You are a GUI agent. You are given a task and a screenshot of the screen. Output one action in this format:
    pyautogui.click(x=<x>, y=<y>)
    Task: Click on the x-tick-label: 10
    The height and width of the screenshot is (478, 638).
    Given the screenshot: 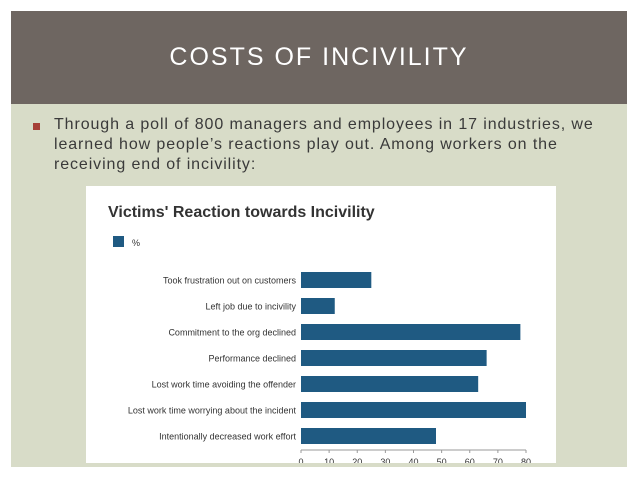 What is the action you would take?
    pyautogui.click(x=329, y=460)
    